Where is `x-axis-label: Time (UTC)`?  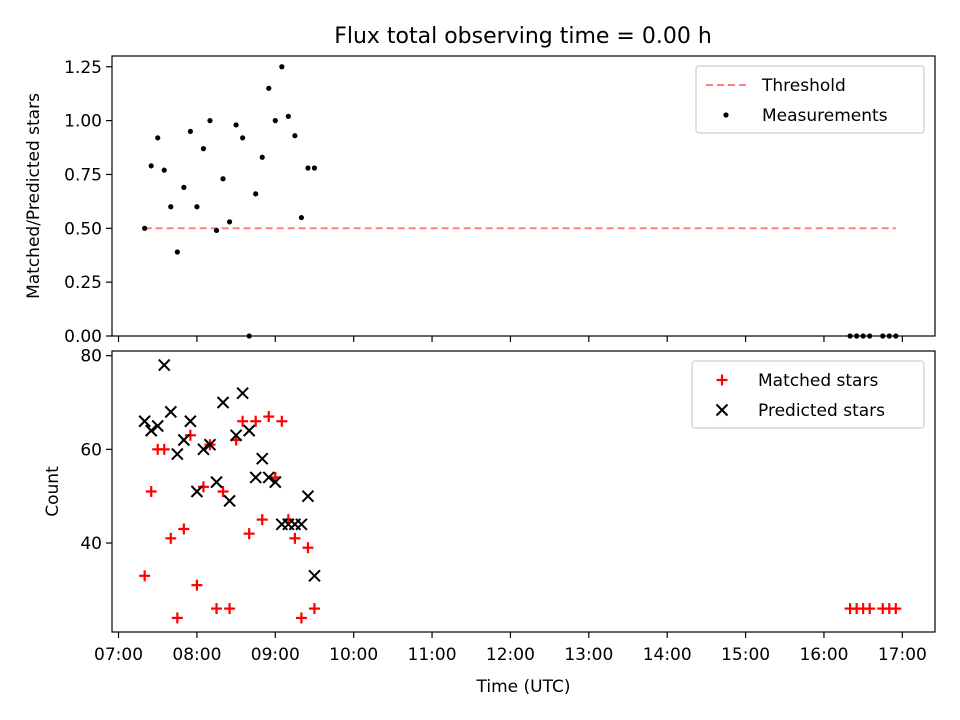 x-axis-label: Time (UTC) is located at coordinates (523, 687).